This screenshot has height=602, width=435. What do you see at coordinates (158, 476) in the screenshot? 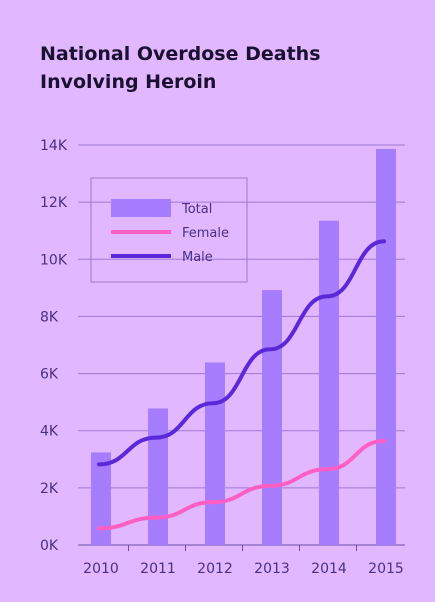
I see `bar-total-2011` at bounding box center [158, 476].